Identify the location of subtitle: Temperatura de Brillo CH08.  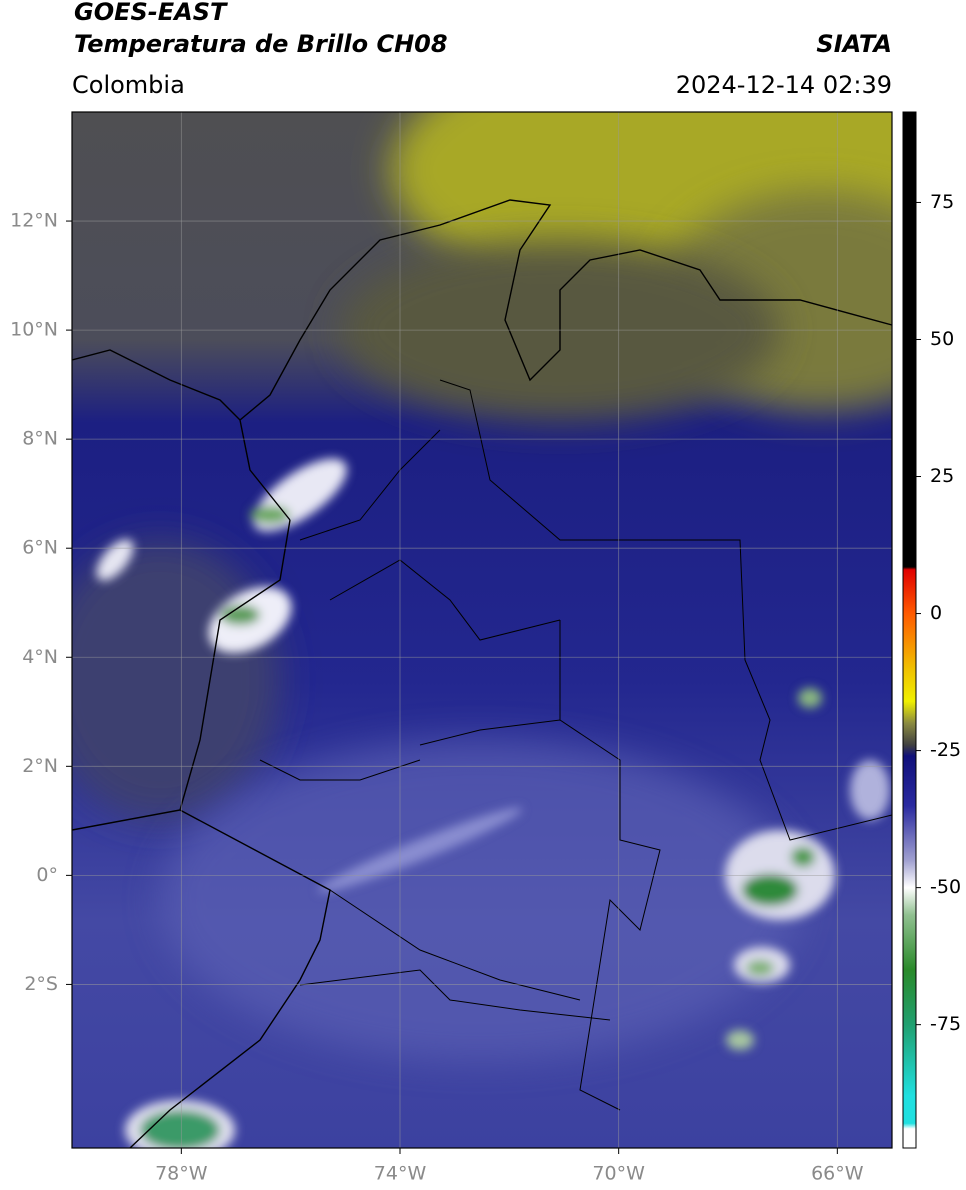
(261, 44).